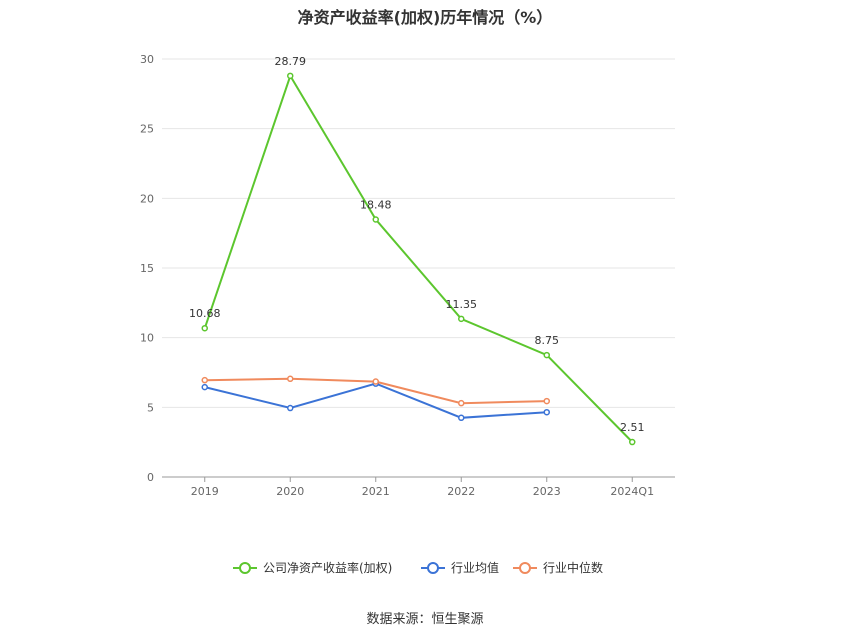 This screenshot has width=850, height=637. What do you see at coordinates (461, 491) in the screenshot?
I see `x-tick-label: 2022` at bounding box center [461, 491].